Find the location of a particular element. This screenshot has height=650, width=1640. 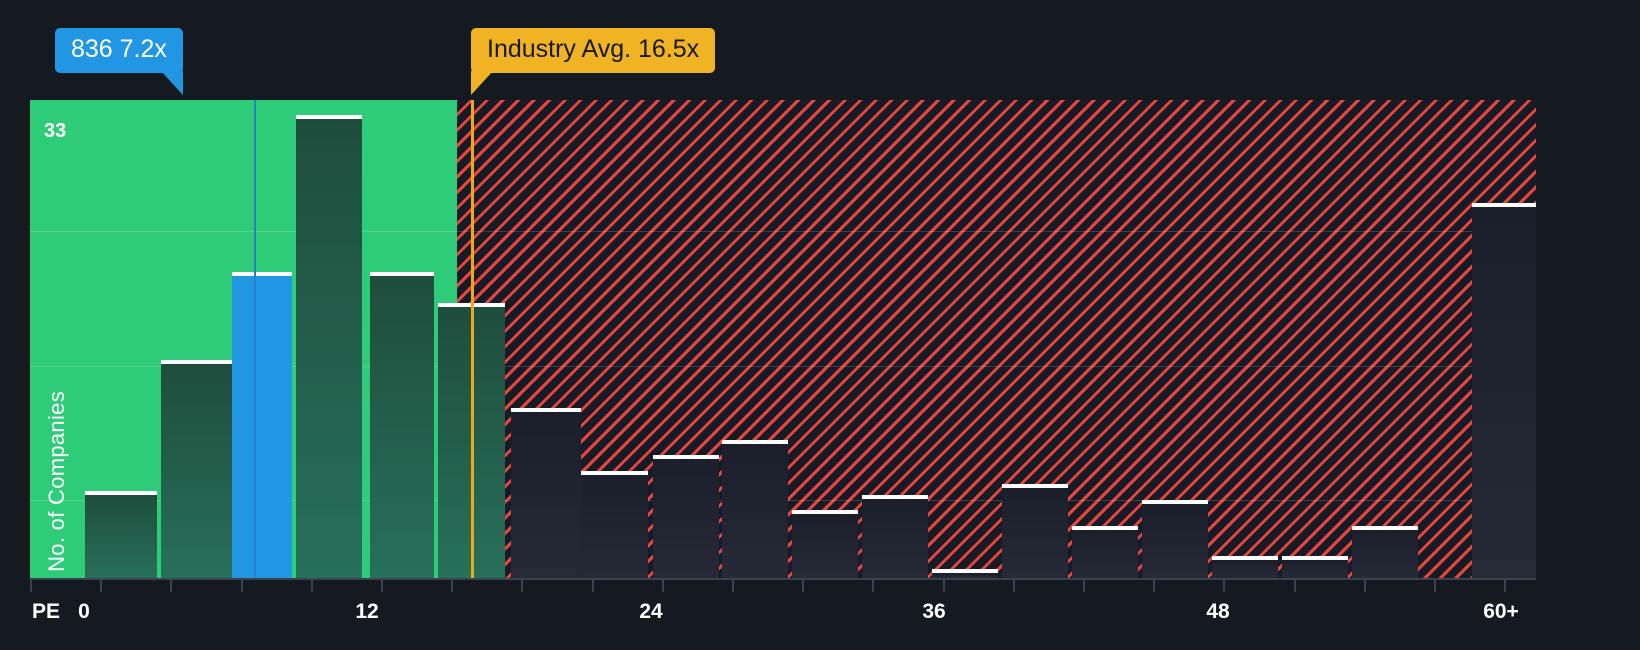

company-tooltip: 836 7.2x is located at coordinates (119, 61).